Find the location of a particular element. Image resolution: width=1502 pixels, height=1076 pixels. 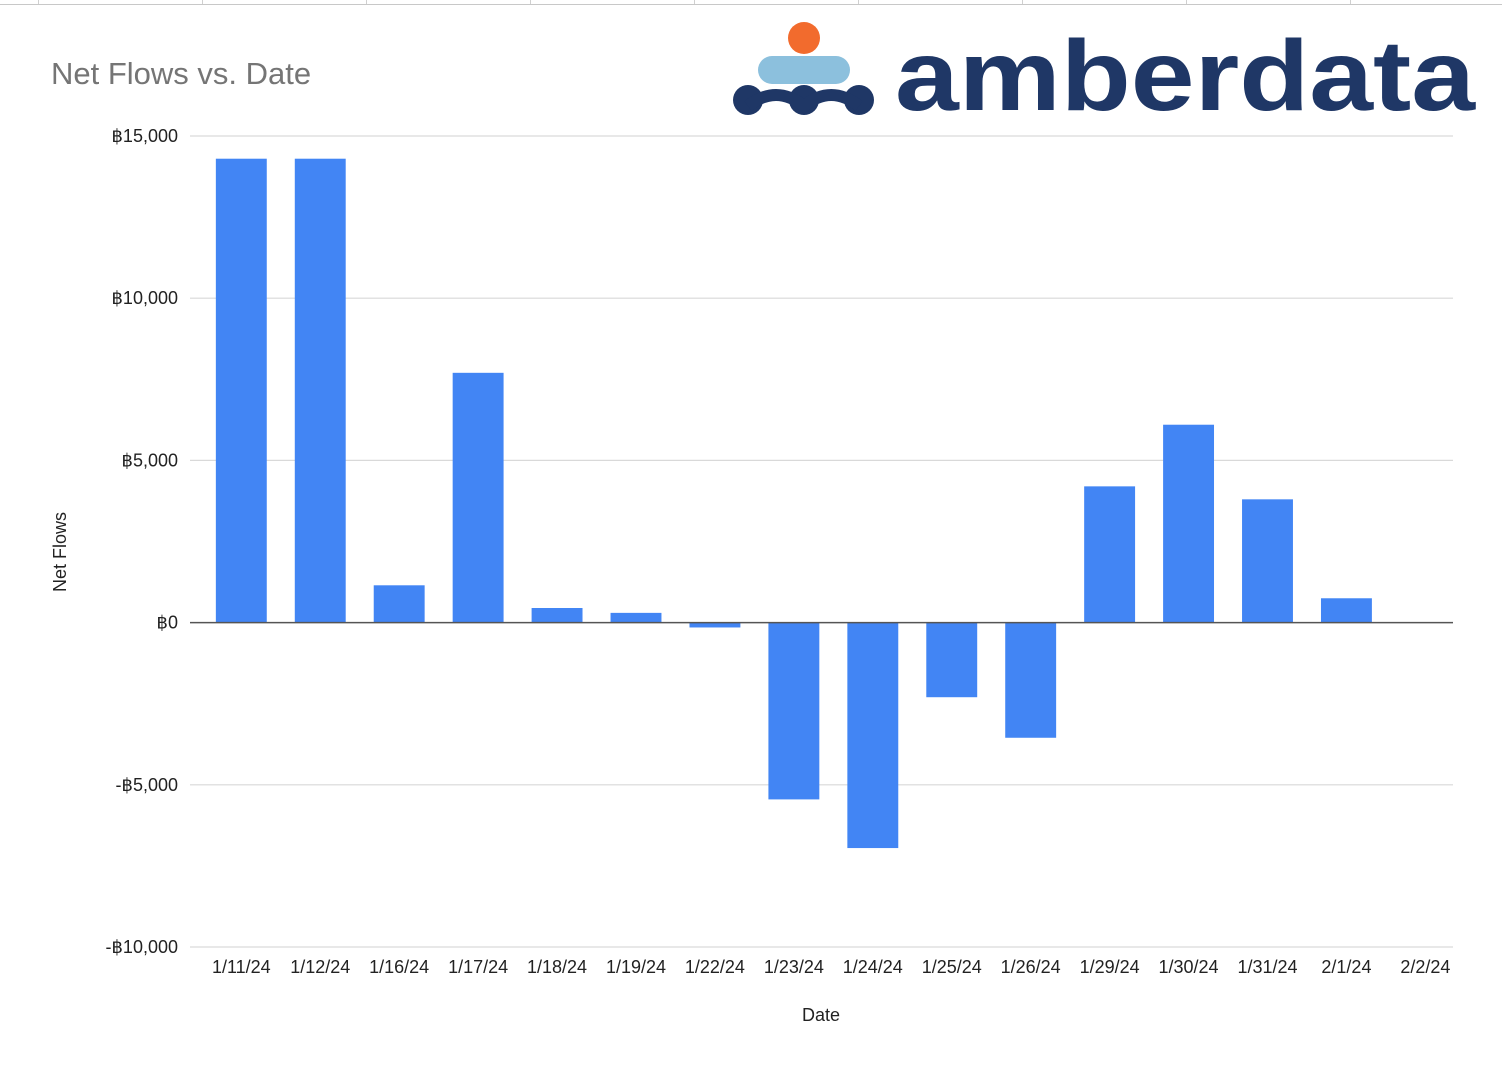

x-tick-label: 2/1/24 is located at coordinates (1346, 967).